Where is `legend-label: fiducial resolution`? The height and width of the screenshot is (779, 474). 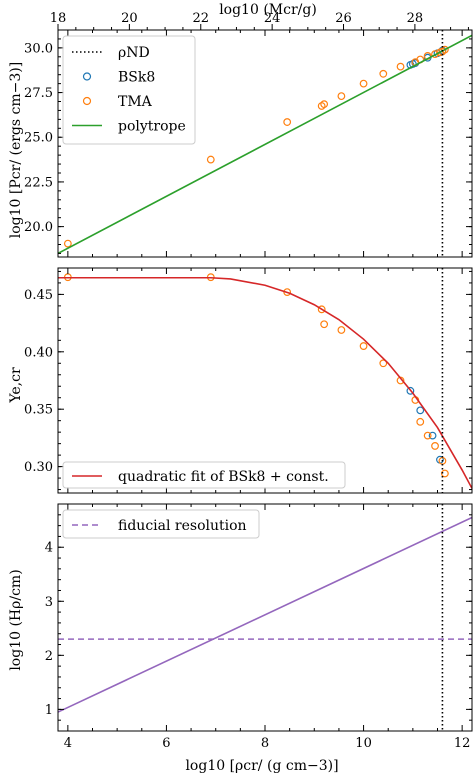 legend-label: fiducial resolution is located at coordinates (182, 526).